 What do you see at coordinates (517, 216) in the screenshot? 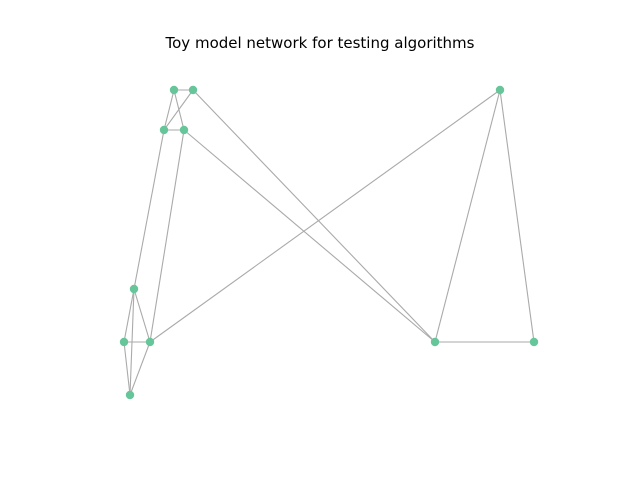
I see `edge-n10-n11` at bounding box center [517, 216].